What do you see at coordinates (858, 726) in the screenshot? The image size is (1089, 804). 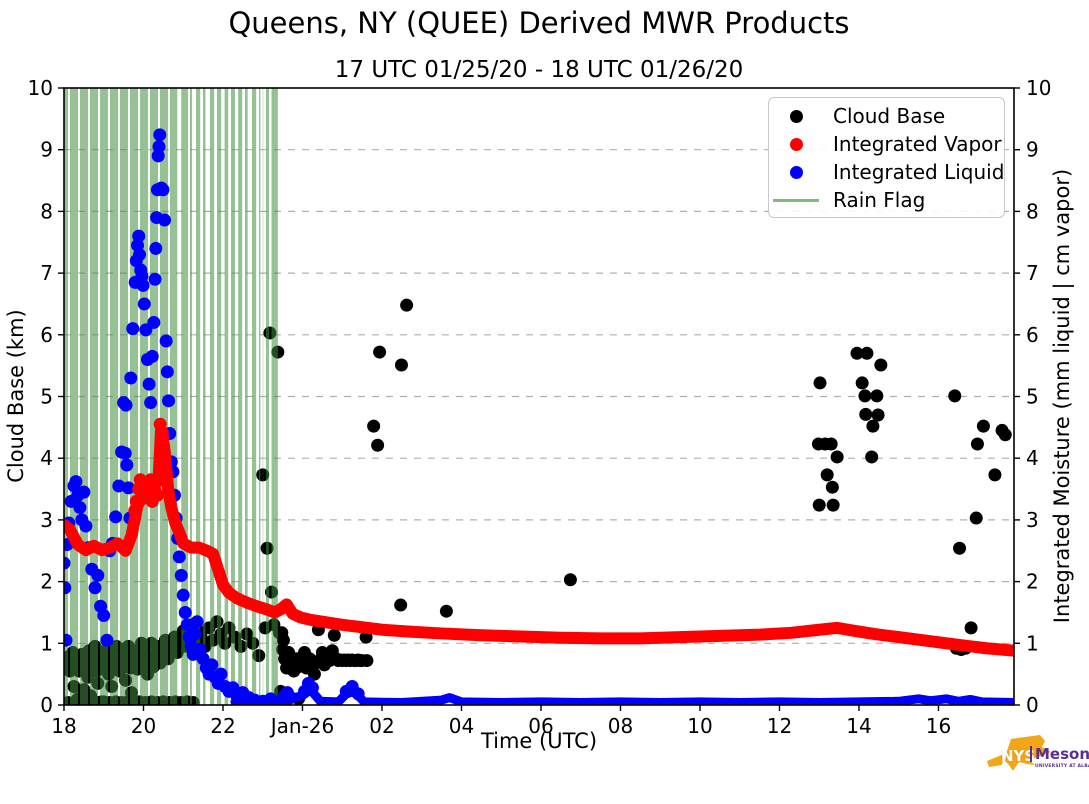 I see `x-tick-label: 14` at bounding box center [858, 726].